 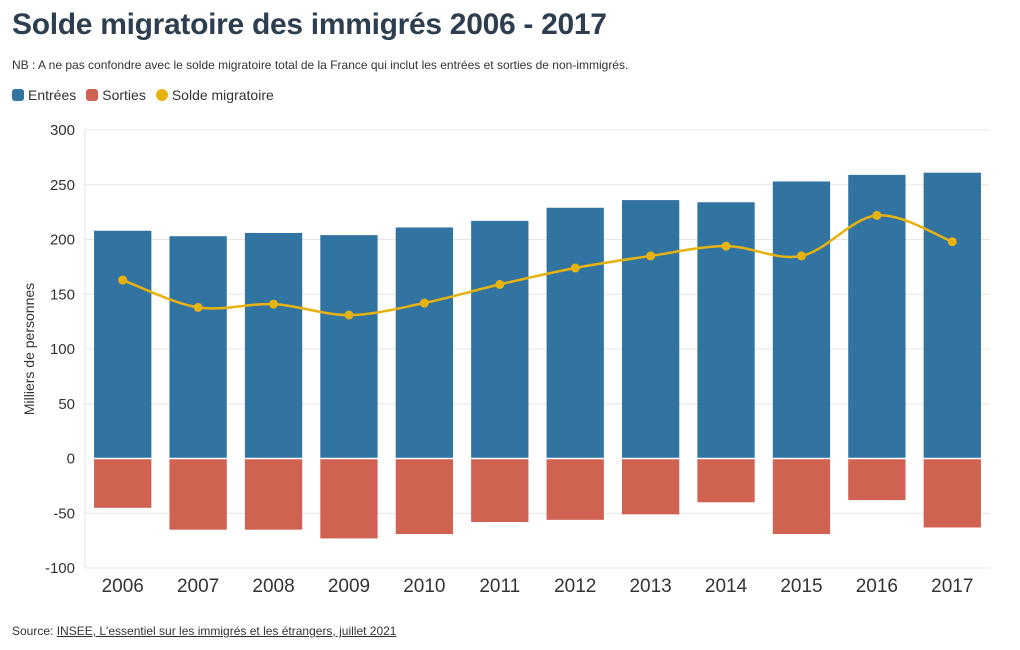 What do you see at coordinates (877, 586) in the screenshot?
I see `x-tick-label: 2016` at bounding box center [877, 586].